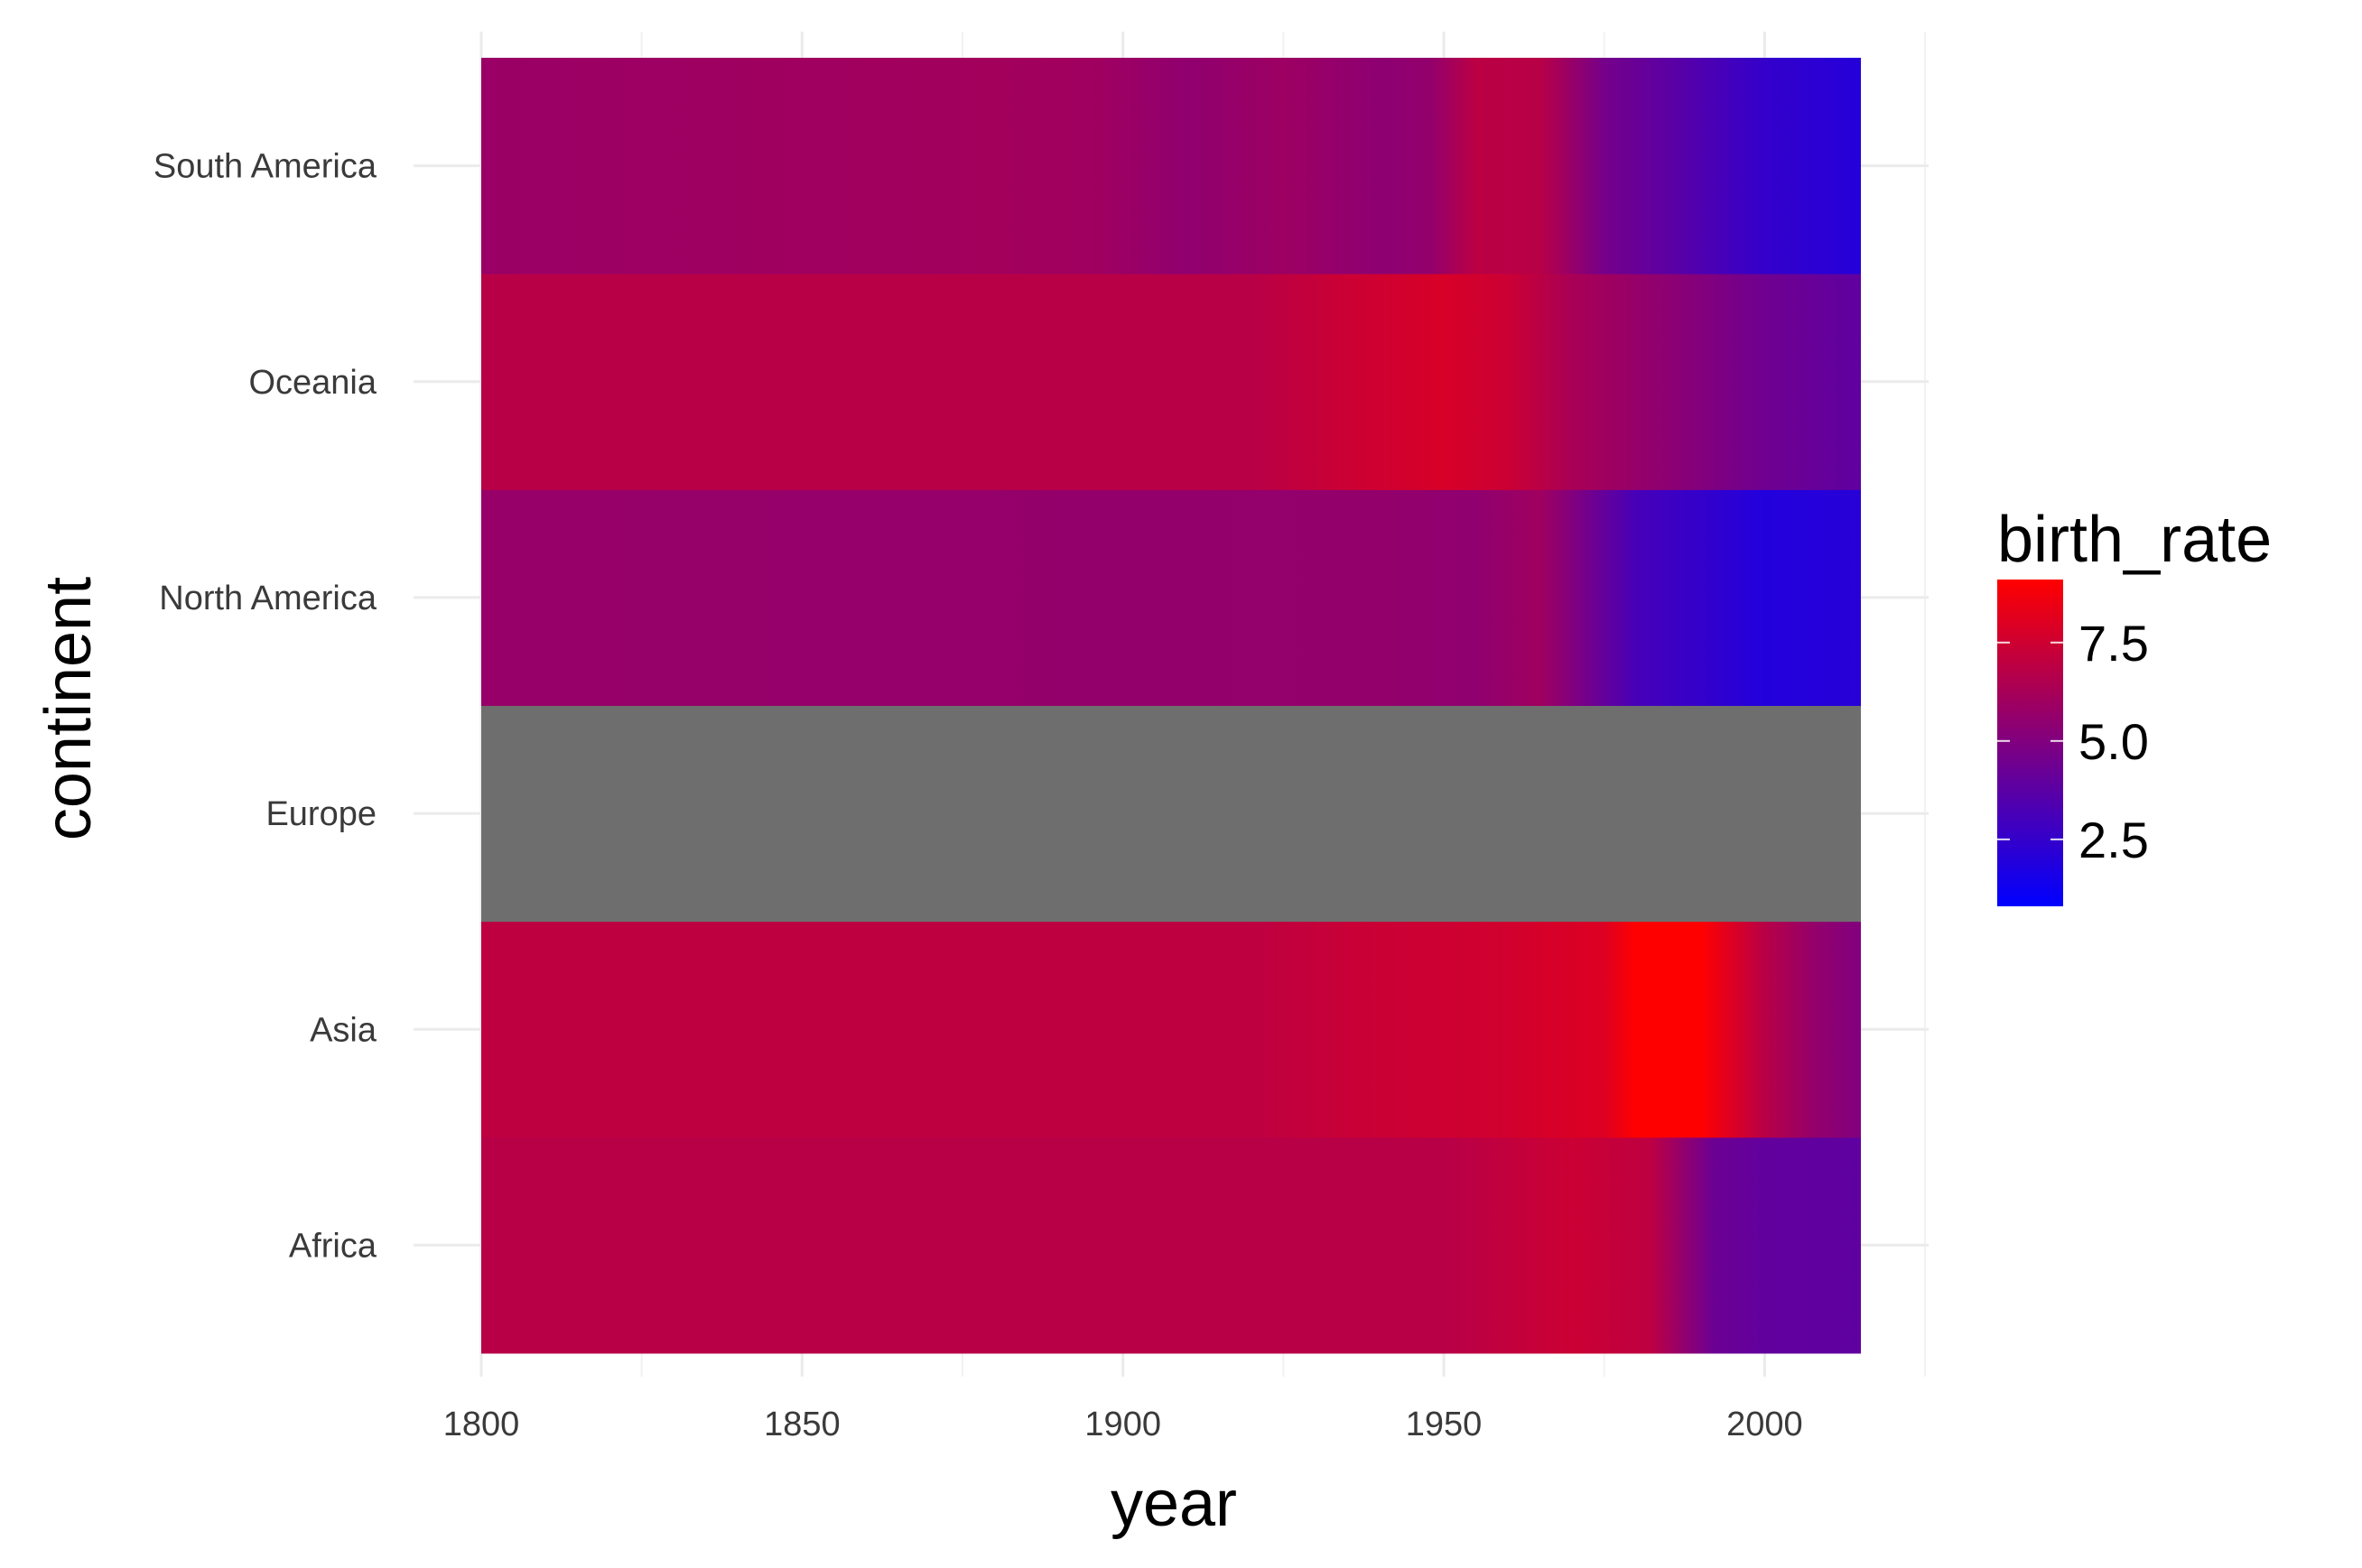 The height and width of the screenshot is (1568, 2362). Describe the element at coordinates (1171, 382) in the screenshot. I see `heatmap-row-oceania` at that location.